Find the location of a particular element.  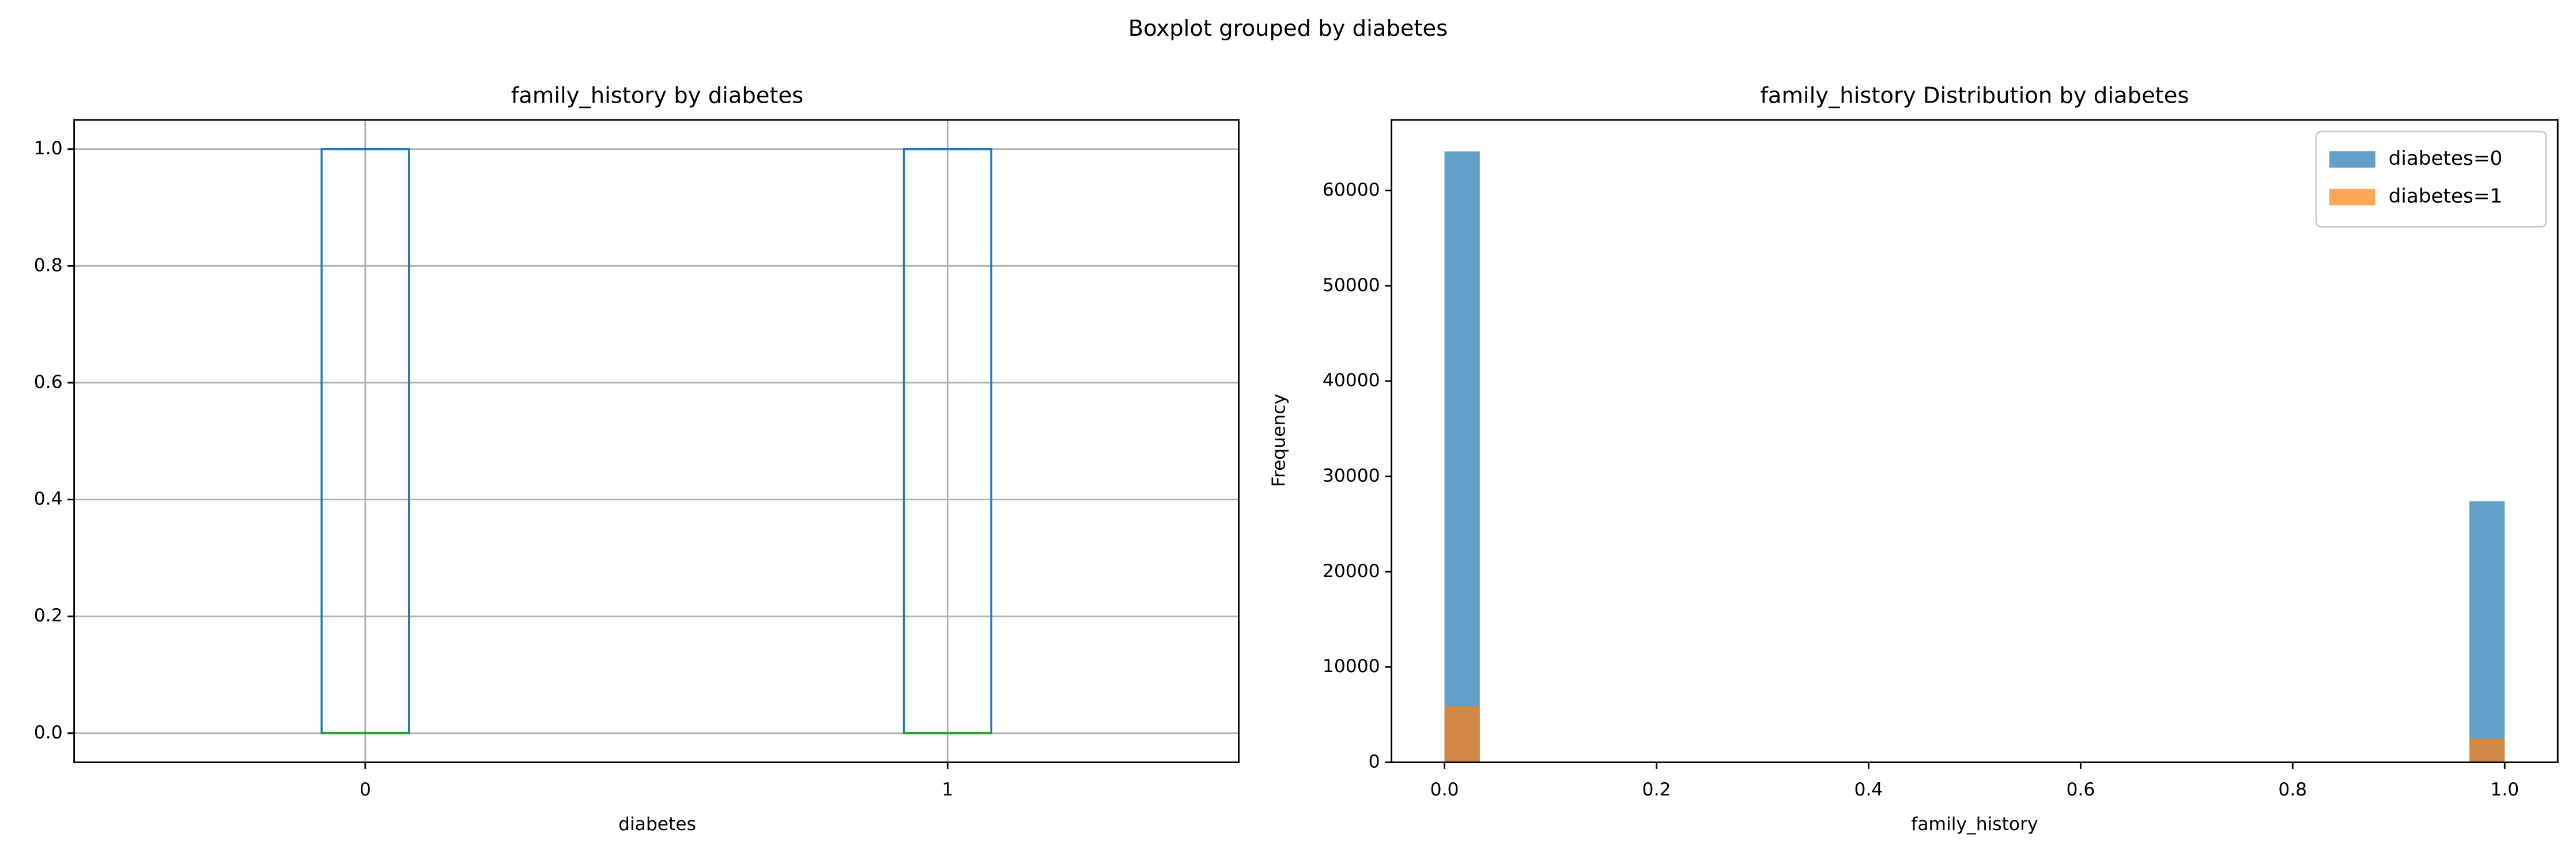

y-tick-label: 0.2 is located at coordinates (48, 616).